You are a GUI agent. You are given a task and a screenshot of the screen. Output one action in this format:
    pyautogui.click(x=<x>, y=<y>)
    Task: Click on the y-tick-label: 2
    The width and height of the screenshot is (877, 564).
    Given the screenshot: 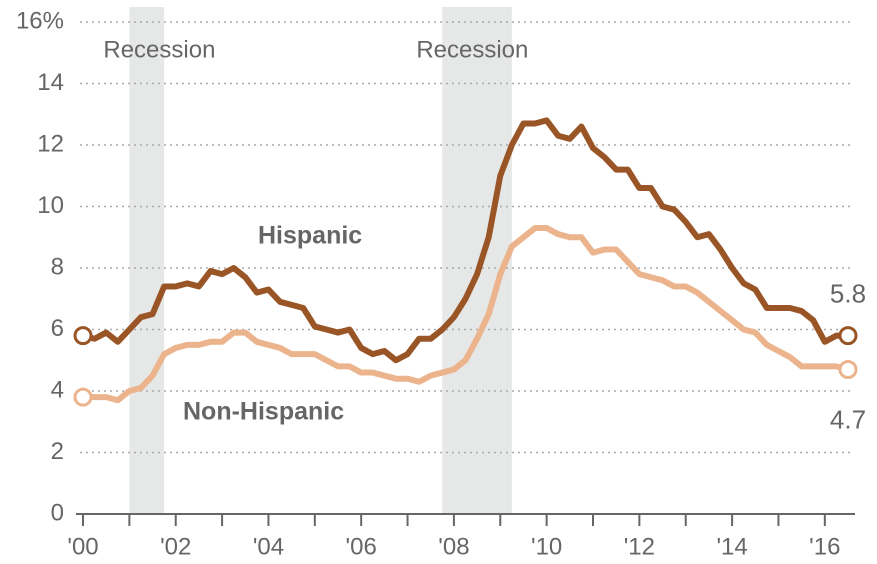 What is the action you would take?
    pyautogui.click(x=57, y=451)
    